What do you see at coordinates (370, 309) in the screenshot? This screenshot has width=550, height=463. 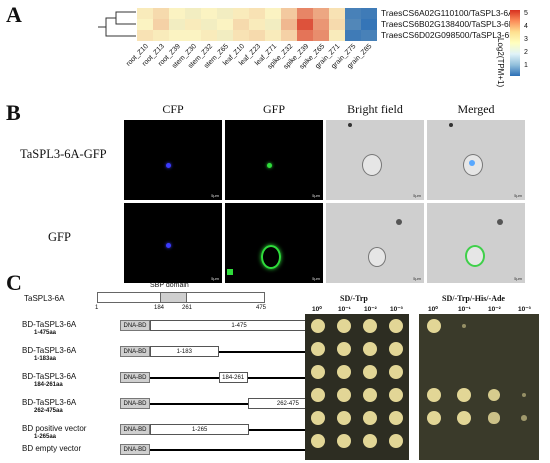 I see `dilution-label: 10⁻²` at bounding box center [370, 309].